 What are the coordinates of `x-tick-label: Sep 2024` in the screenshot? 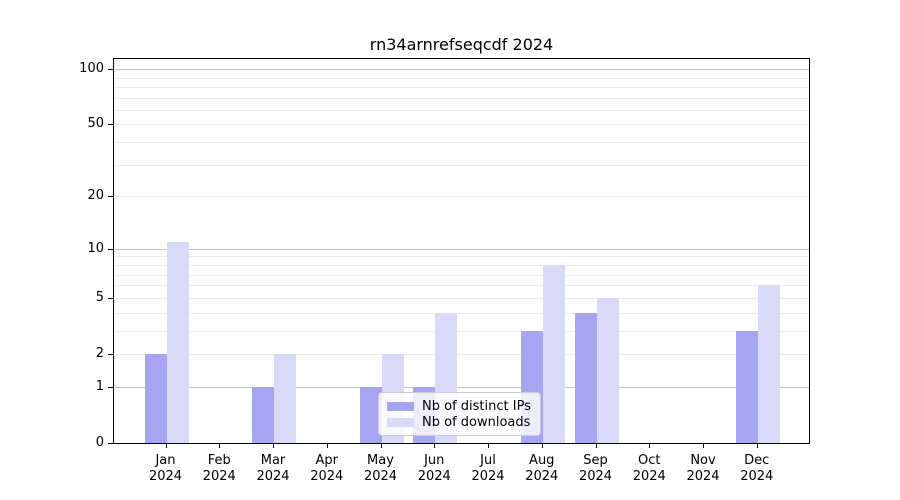 It's located at (596, 469).